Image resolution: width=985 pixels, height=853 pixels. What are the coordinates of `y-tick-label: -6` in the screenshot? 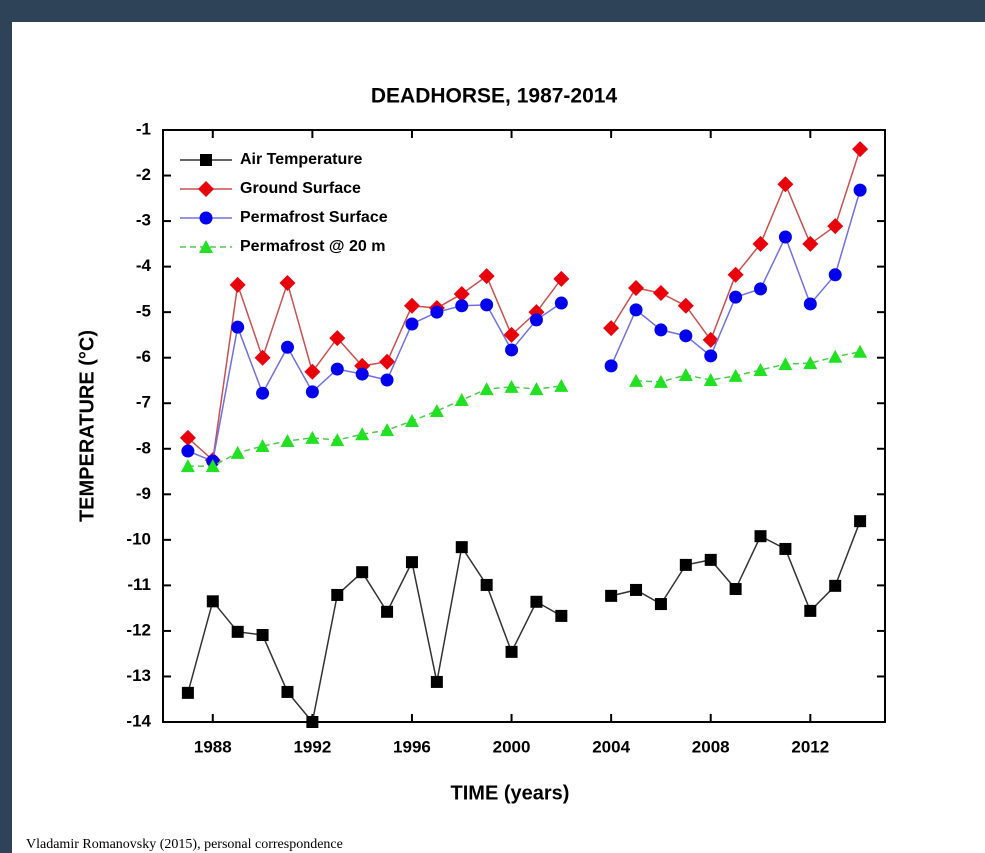 It's located at (143, 356).